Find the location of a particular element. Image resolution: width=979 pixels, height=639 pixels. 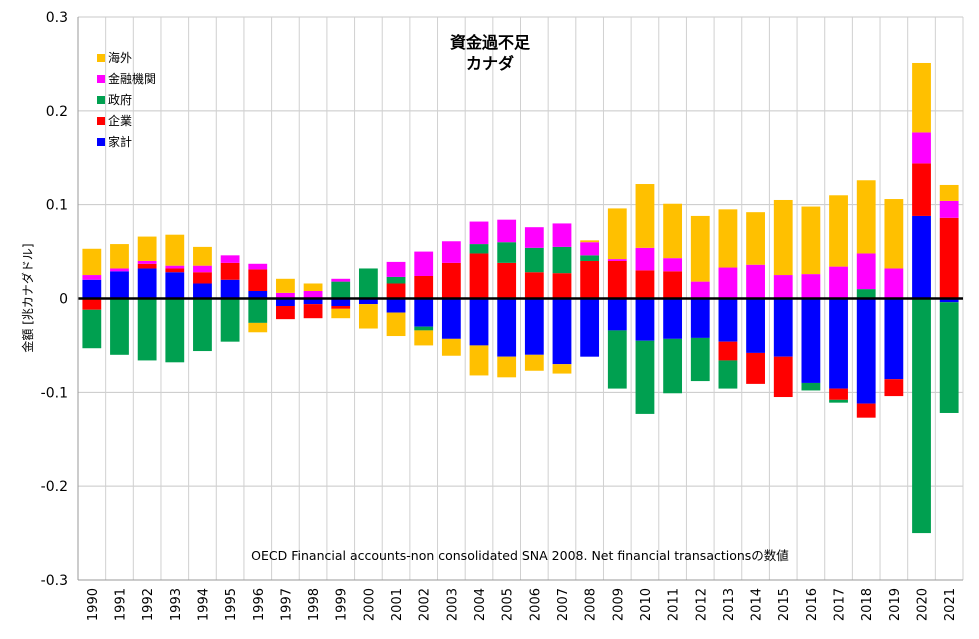

legend-label-2: 政府 is located at coordinates (120, 99).